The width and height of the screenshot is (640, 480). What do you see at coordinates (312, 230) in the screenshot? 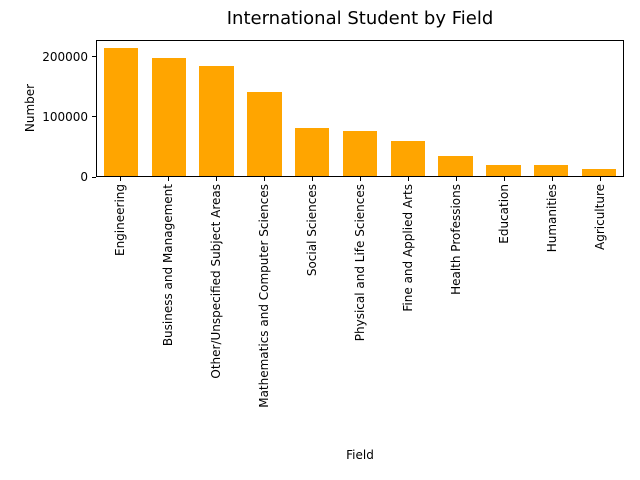
I see `x-tick-label: Social Sciences` at bounding box center [312, 230].